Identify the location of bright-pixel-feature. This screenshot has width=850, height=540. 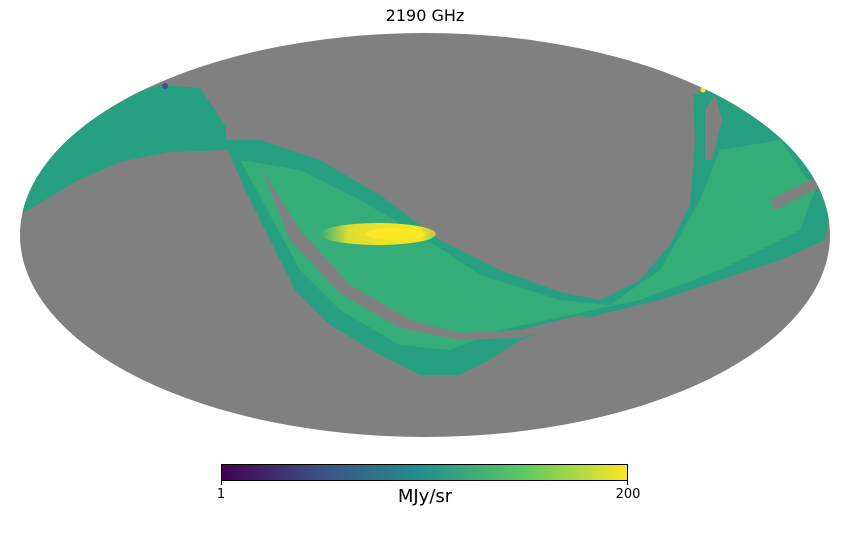
(703, 90).